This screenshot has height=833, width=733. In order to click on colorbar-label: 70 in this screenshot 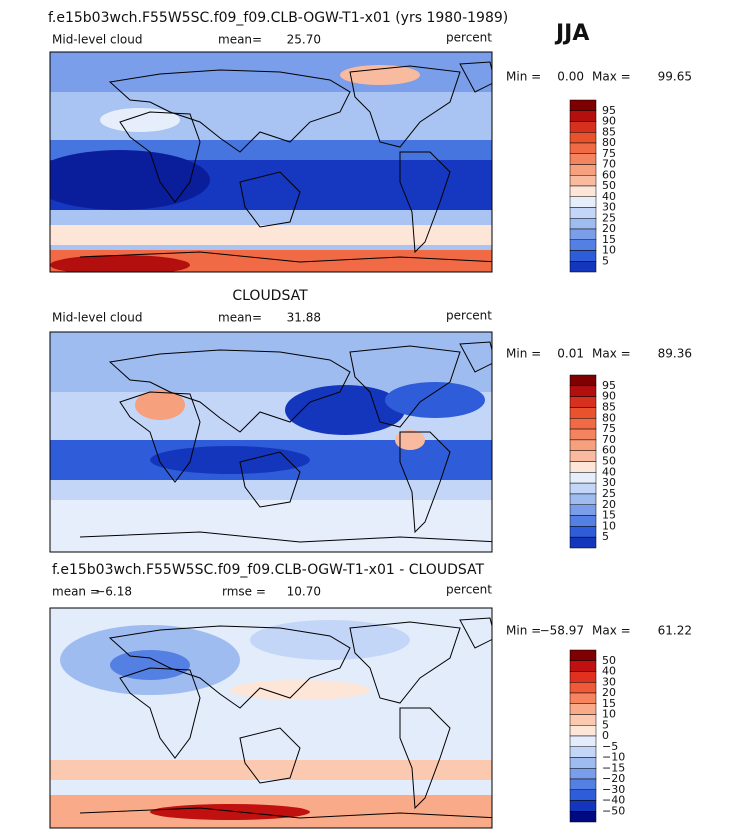, I will do `click(609, 439)`.